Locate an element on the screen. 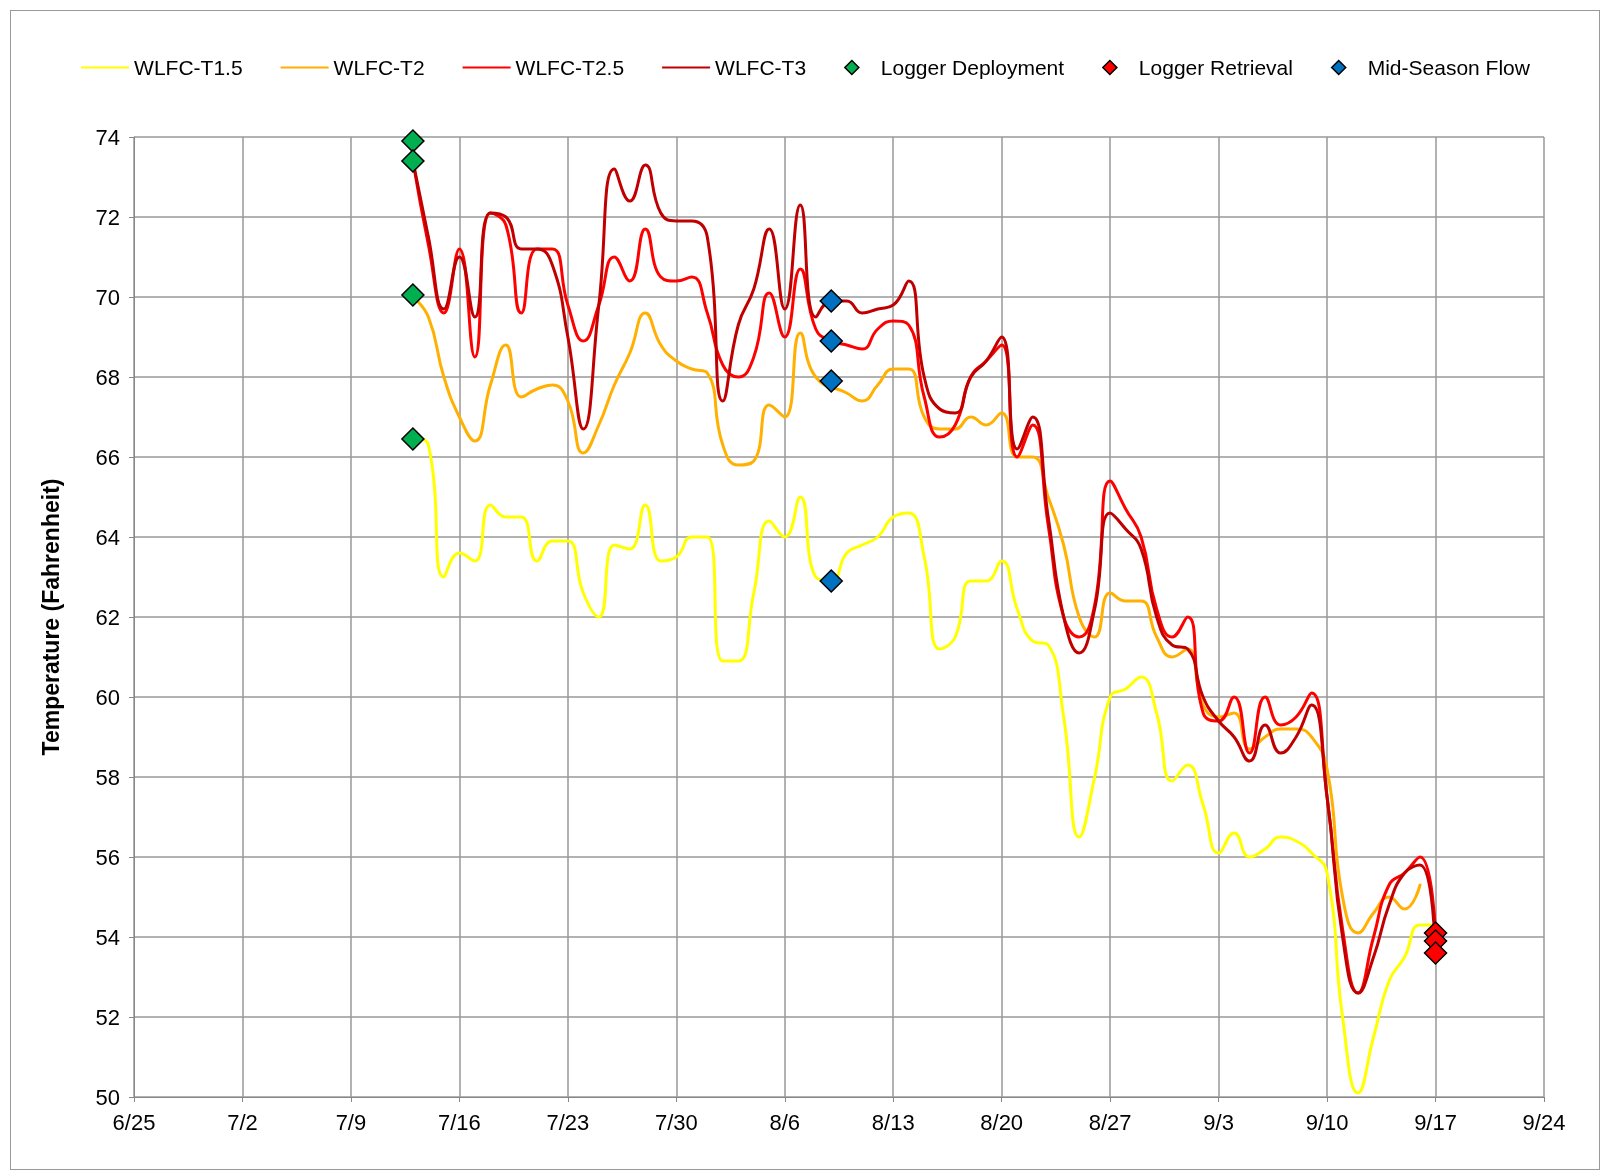 This screenshot has height=1175, width=1611. x-tick-label: 9/24 is located at coordinates (1544, 1122).